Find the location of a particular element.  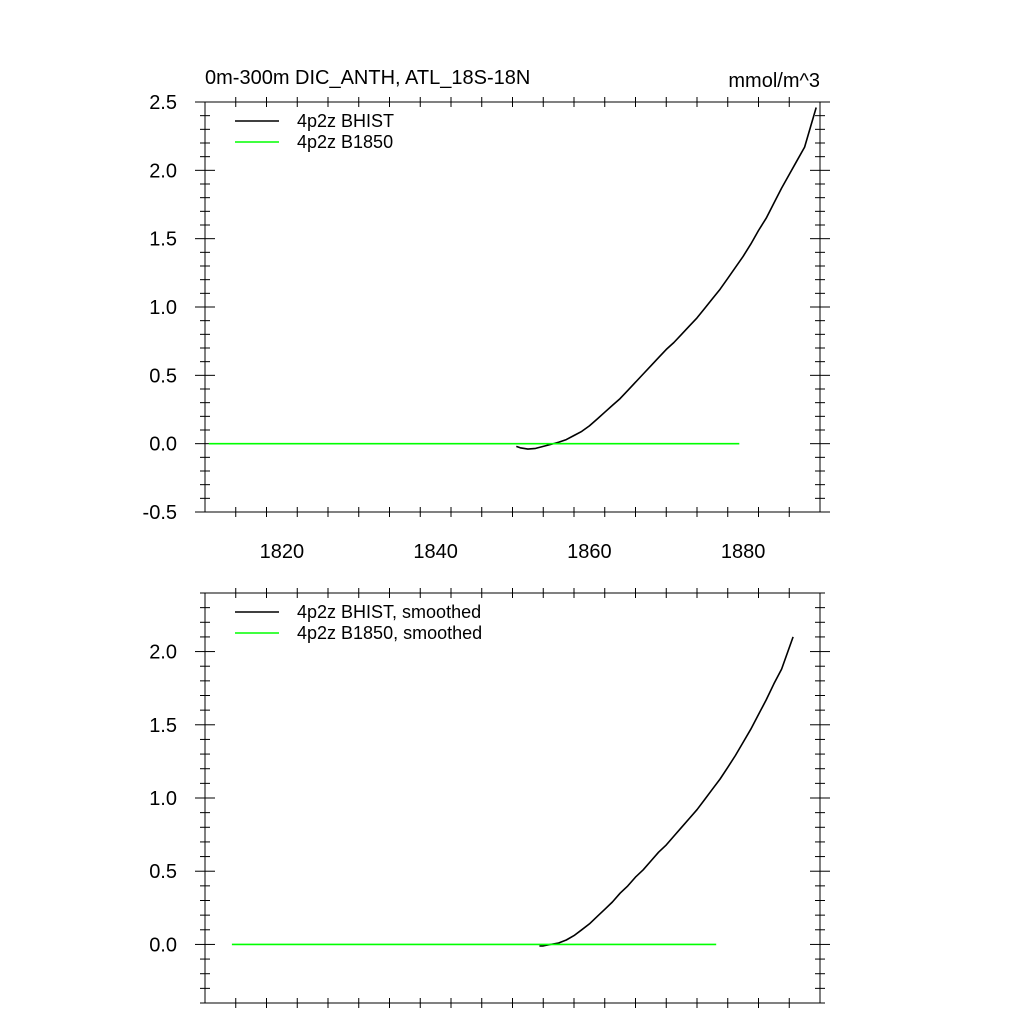

y-tick-label: 2.5 is located at coordinates (163, 103).